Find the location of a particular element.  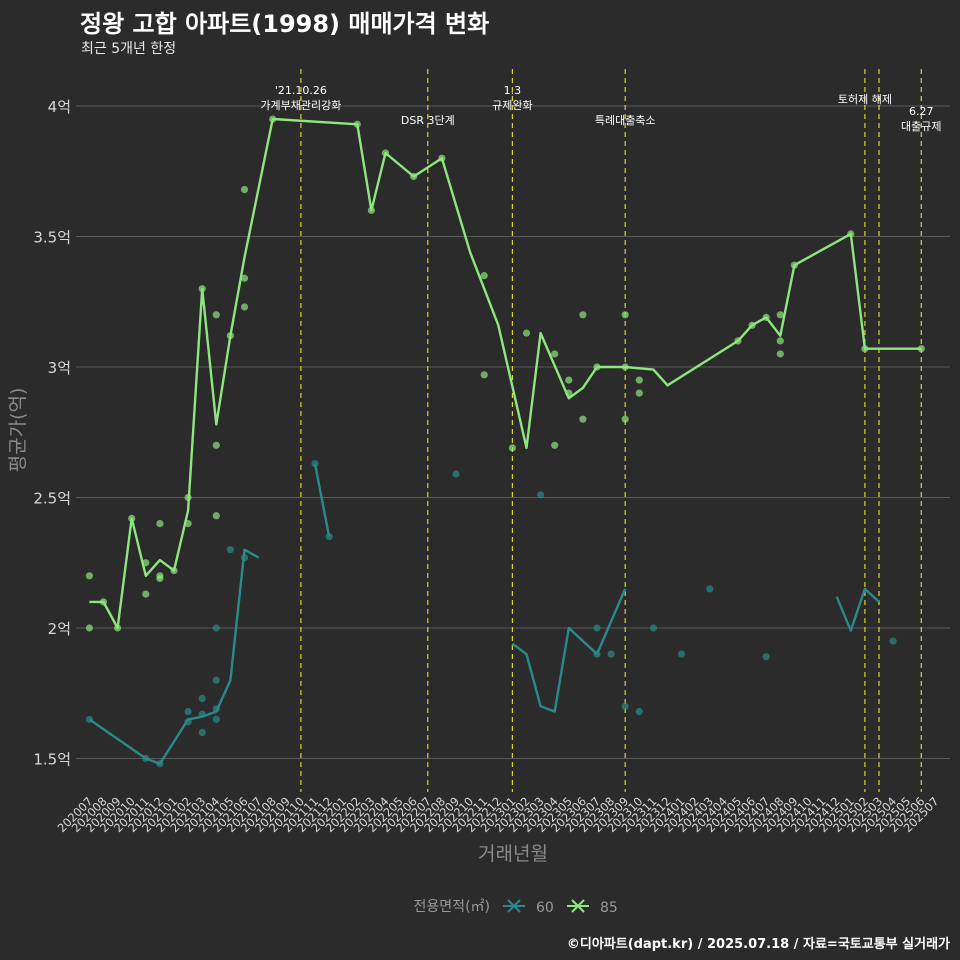

y-tick-label: 3.5억 is located at coordinates (52, 238).